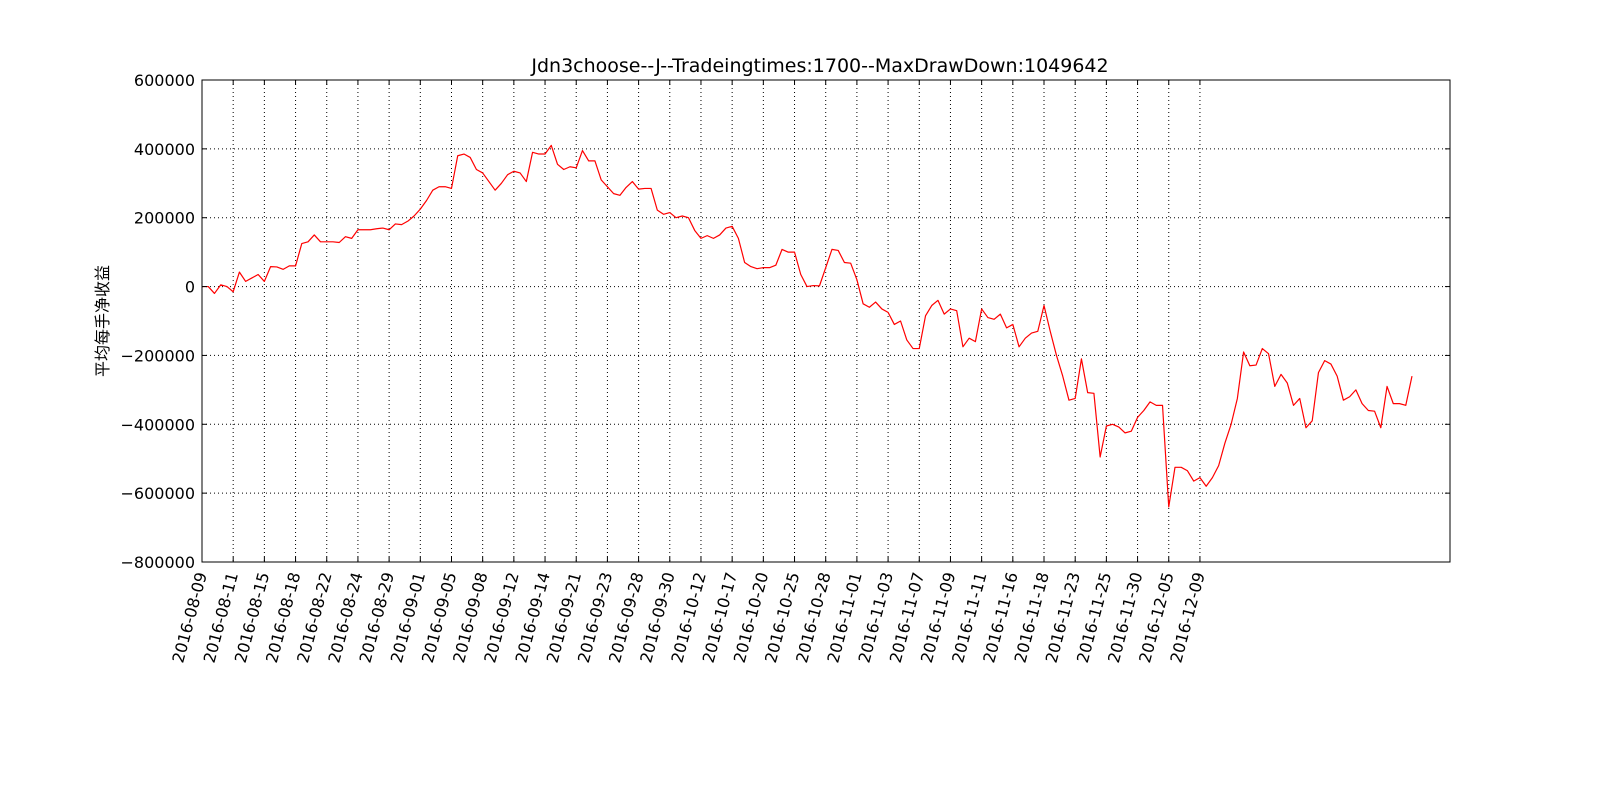 The width and height of the screenshot is (1600, 800). Describe the element at coordinates (158, 424) in the screenshot. I see `y-tick-label: −400000` at that location.